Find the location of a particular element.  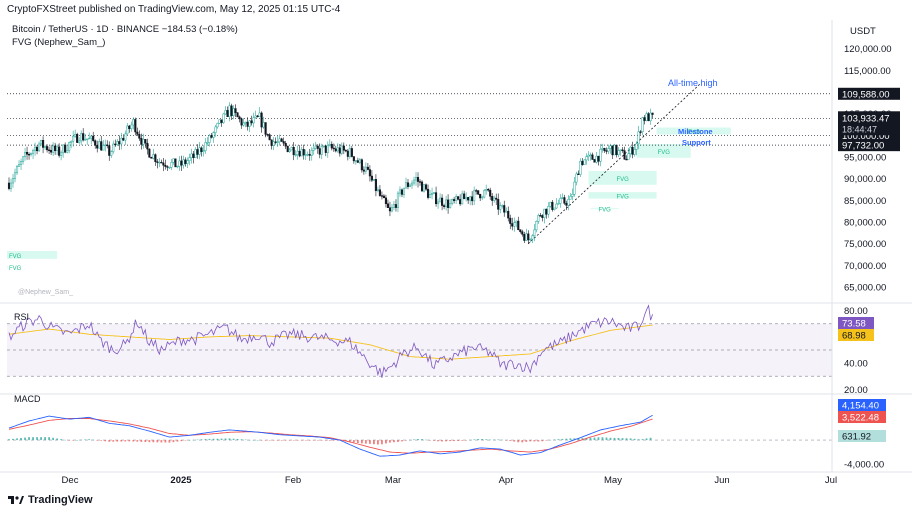

rsi-value-text: 68.98 is located at coordinates (854, 336).